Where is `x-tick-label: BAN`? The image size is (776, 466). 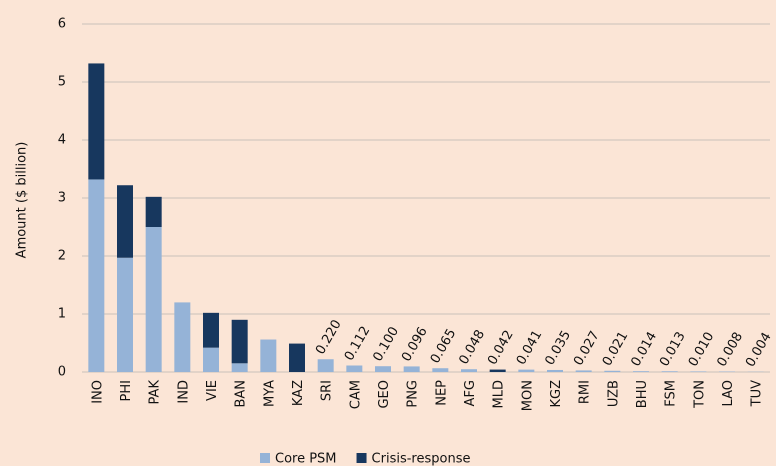
x-tick-label: BAN is located at coordinates (241, 394).